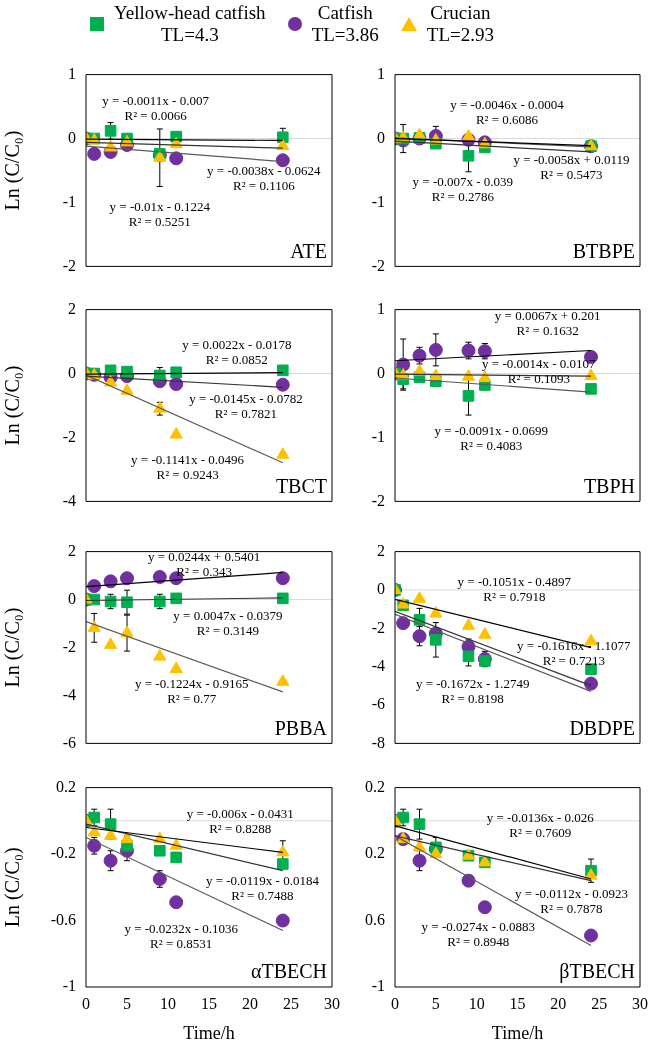 This screenshot has width=649, height=1045. Describe the element at coordinates (160, 214) in the screenshot. I see `annotation: y = -0.01x - 0.1224 R² = 0.5251` at that location.